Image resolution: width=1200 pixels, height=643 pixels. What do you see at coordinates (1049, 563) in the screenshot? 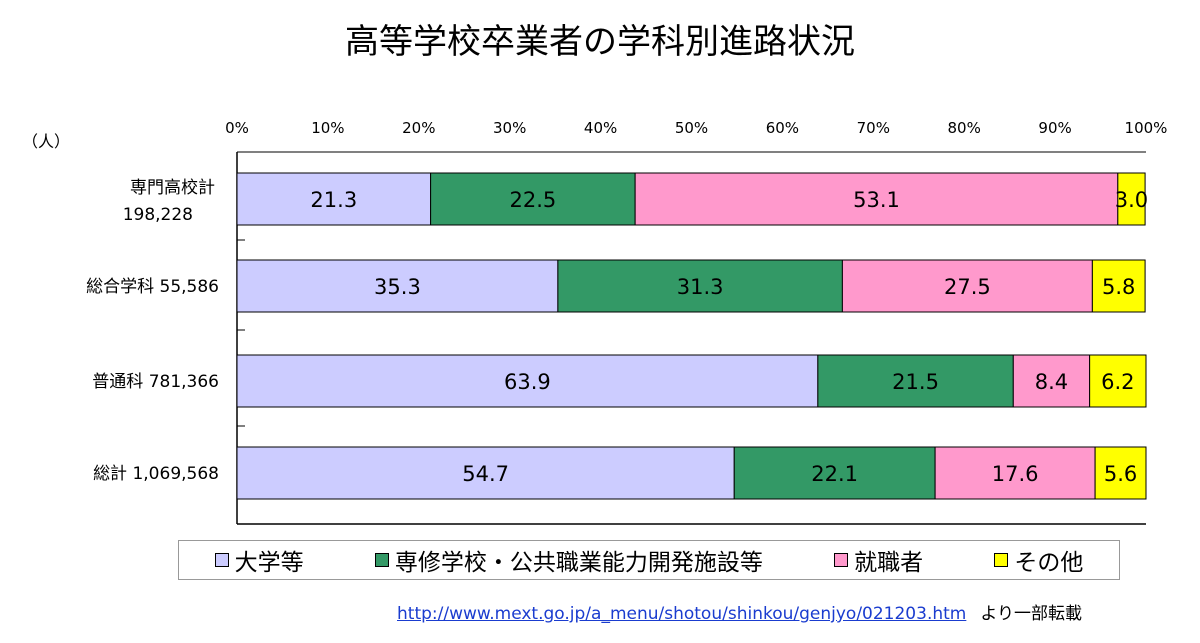
I see `legend-label: その他` at bounding box center [1049, 563].